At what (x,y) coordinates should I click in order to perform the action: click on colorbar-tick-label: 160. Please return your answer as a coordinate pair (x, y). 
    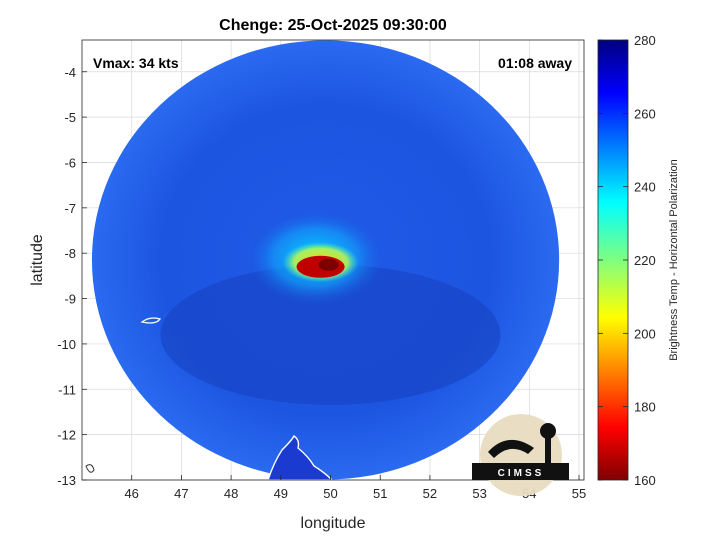
    Looking at the image, I should click on (645, 480).